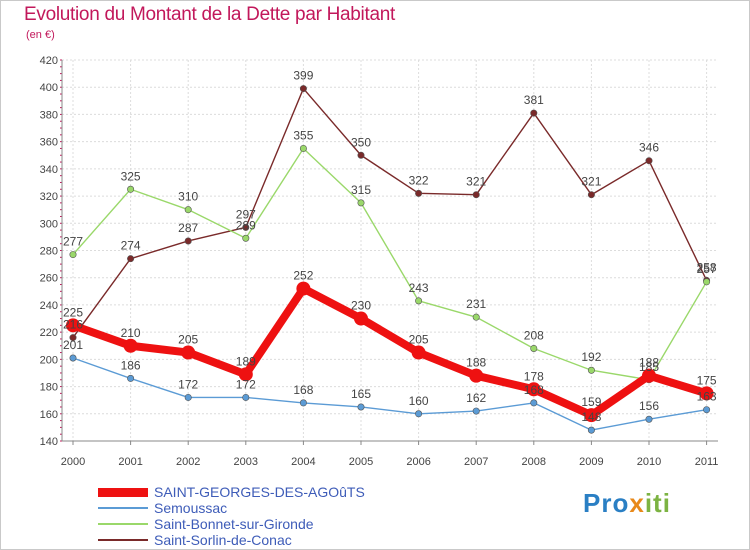  Describe the element at coordinates (649, 148) in the screenshot. I see `data-label: 346` at that location.